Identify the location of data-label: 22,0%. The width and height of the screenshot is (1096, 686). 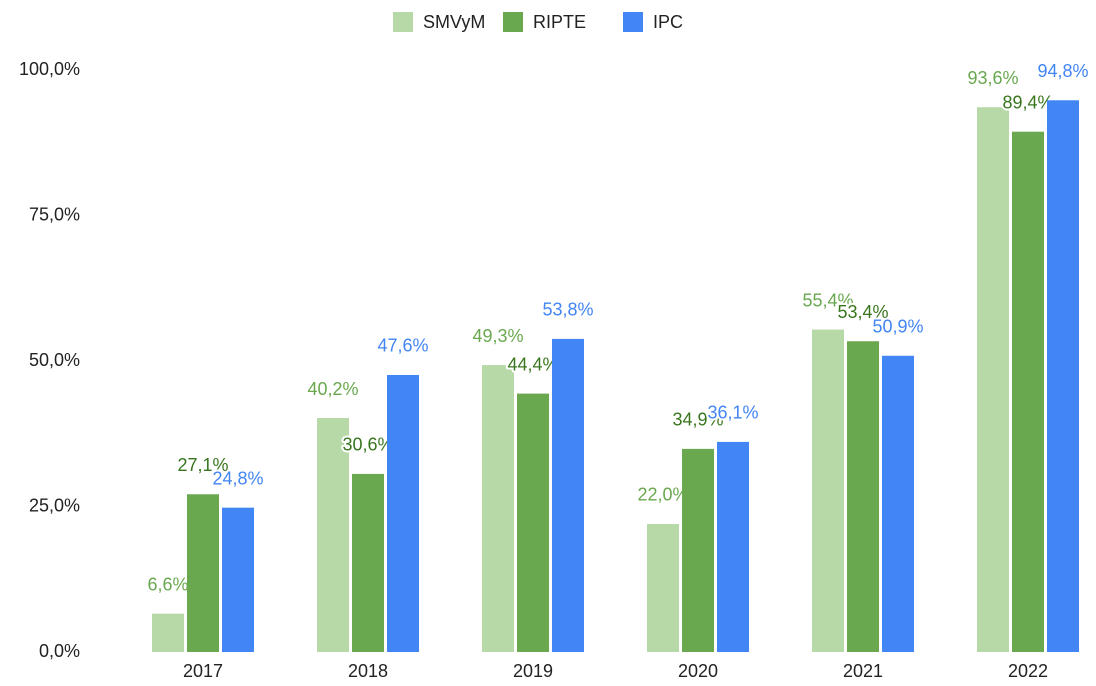
(662, 495).